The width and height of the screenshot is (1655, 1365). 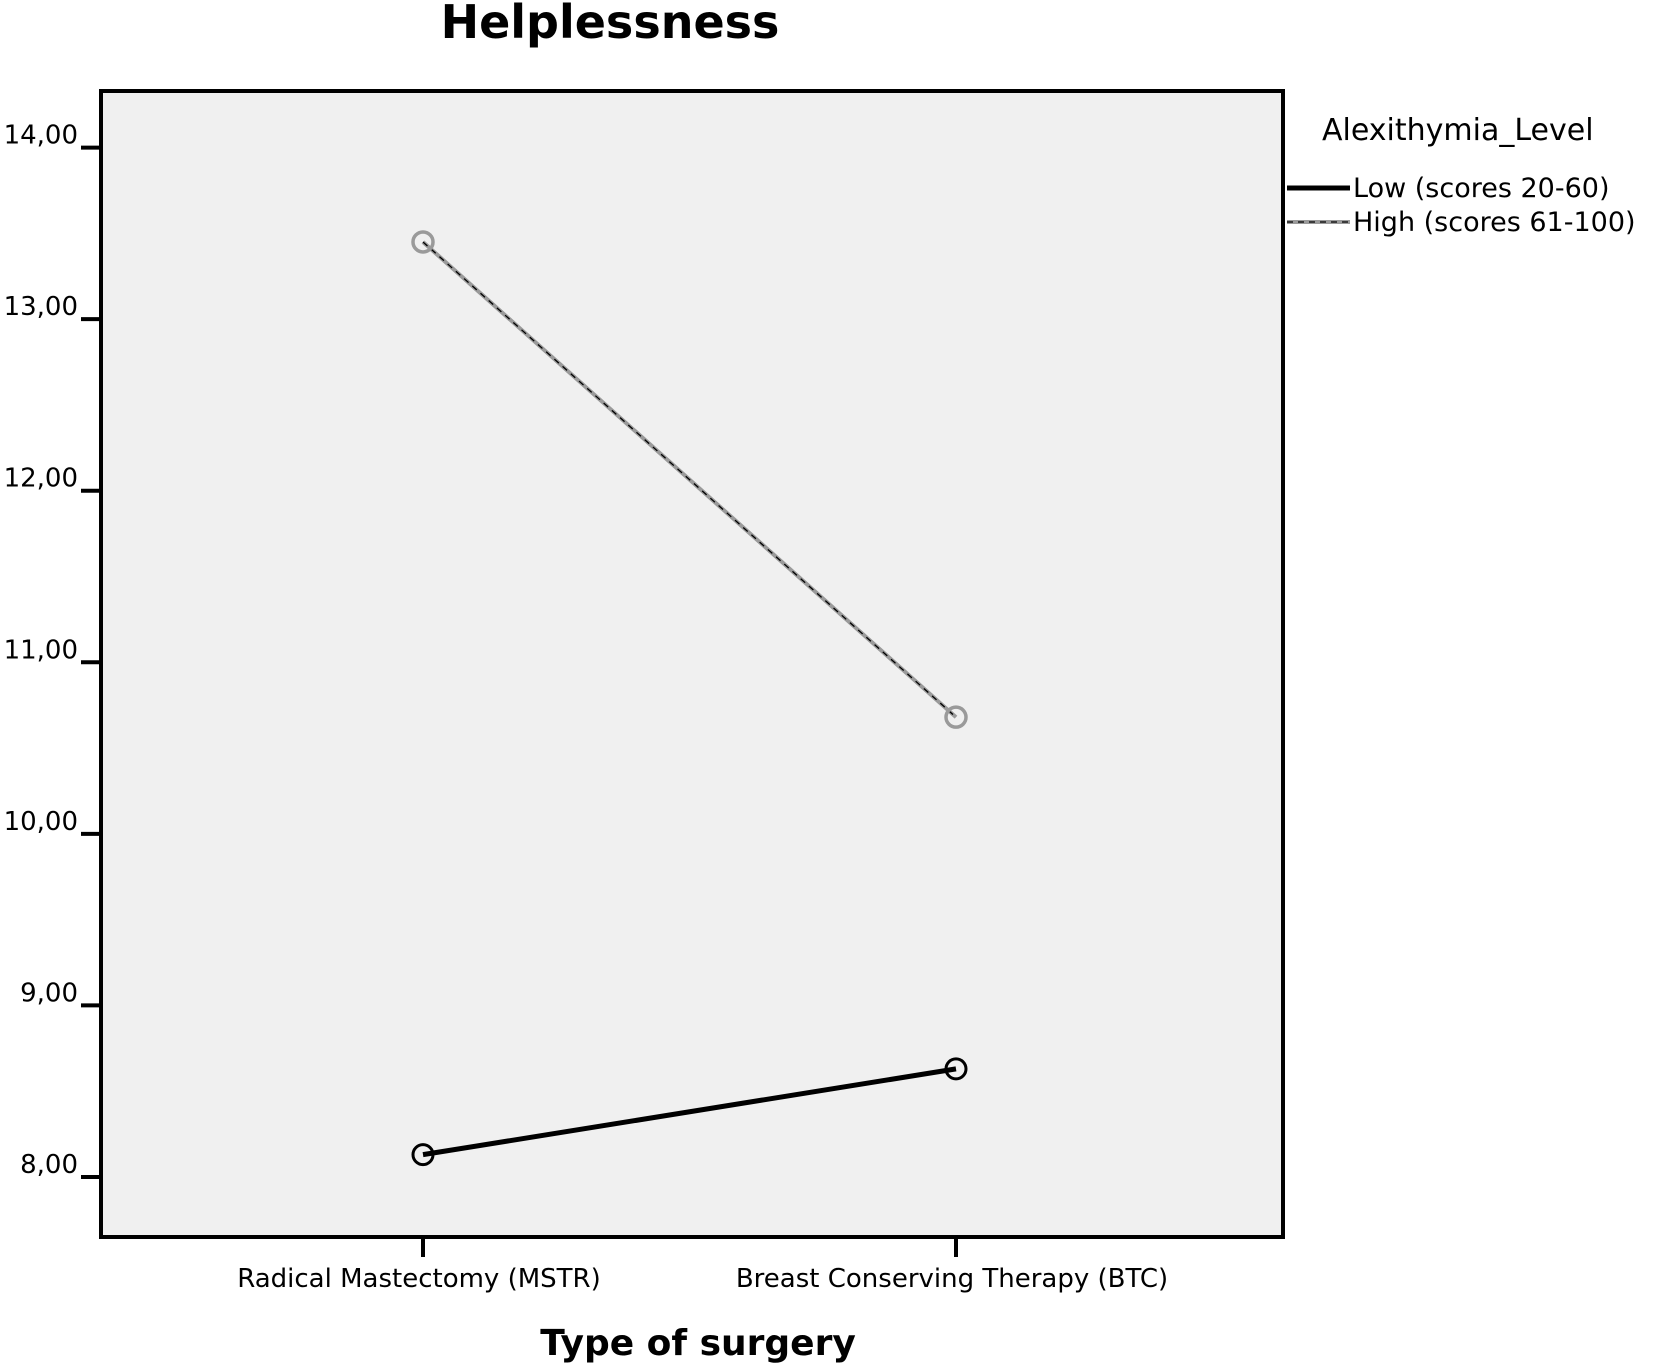 What do you see at coordinates (1494, 222) in the screenshot?
I see `legend-label: High (scores 61-100)` at bounding box center [1494, 222].